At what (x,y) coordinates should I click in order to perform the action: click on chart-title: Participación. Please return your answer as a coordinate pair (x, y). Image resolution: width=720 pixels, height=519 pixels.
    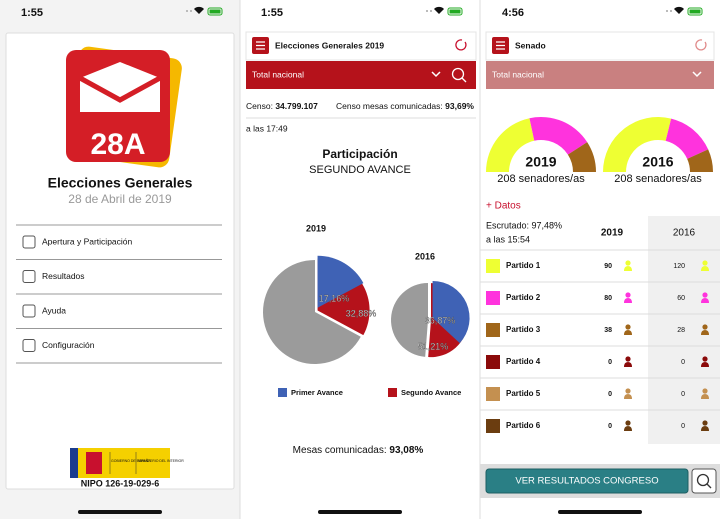
    Looking at the image, I should click on (359, 154).